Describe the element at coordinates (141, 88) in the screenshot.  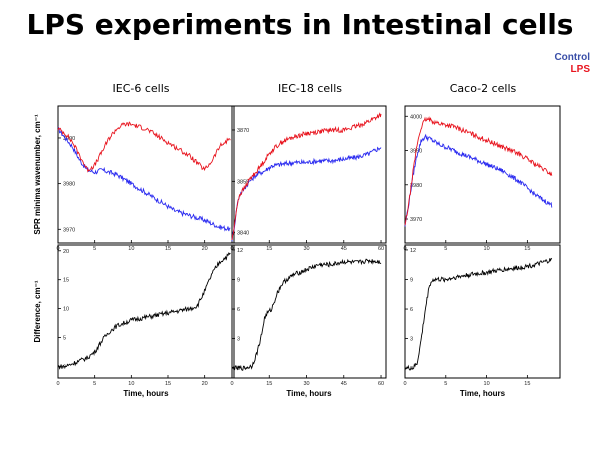
I see `panel-title: IEC-6 cells` at that location.